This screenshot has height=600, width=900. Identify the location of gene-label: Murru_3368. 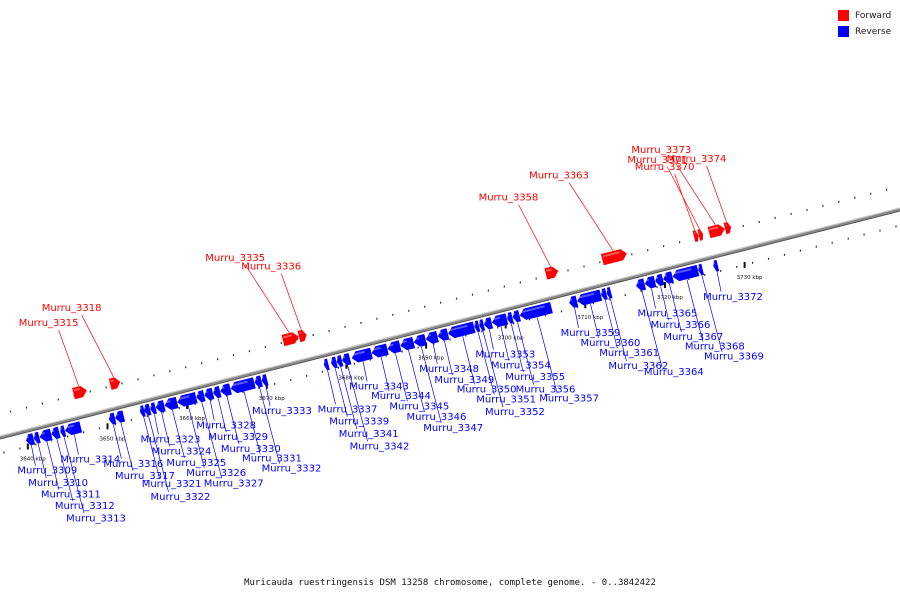
(715, 347).